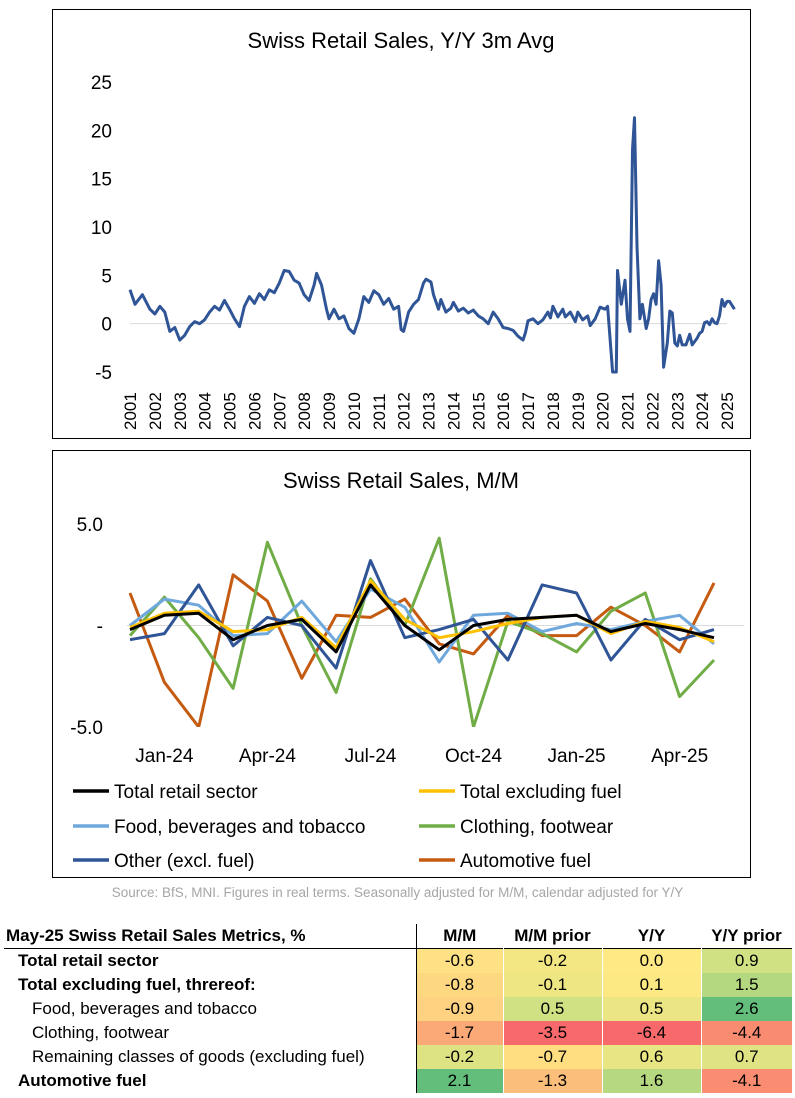  I want to click on column-header: Y/Y, so click(651, 935).